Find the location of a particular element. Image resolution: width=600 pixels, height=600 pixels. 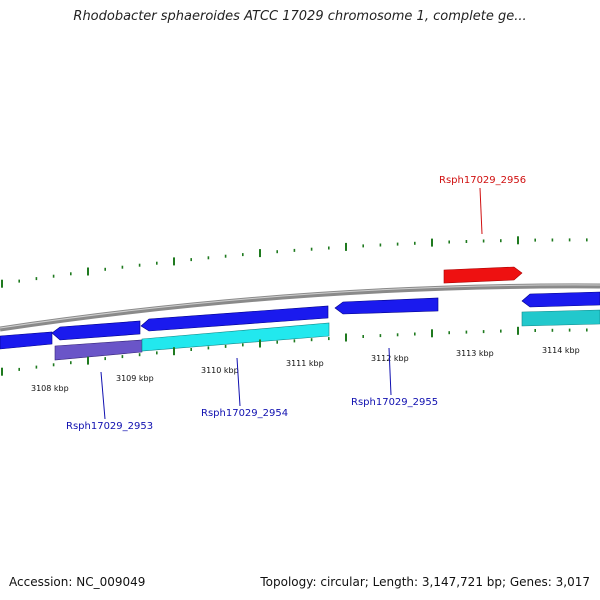

scale-label: 3114 kbp is located at coordinates (561, 350).